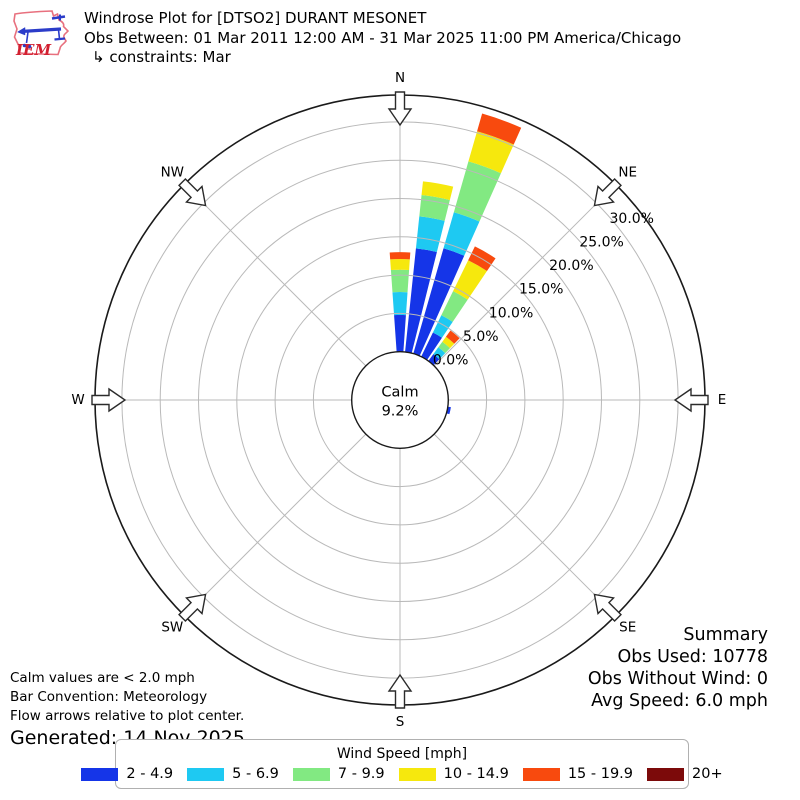 The height and width of the screenshot is (800, 800). What do you see at coordinates (679, 701) in the screenshot?
I see `avg-speed: Avg Speed: 6.0 mph` at bounding box center [679, 701].